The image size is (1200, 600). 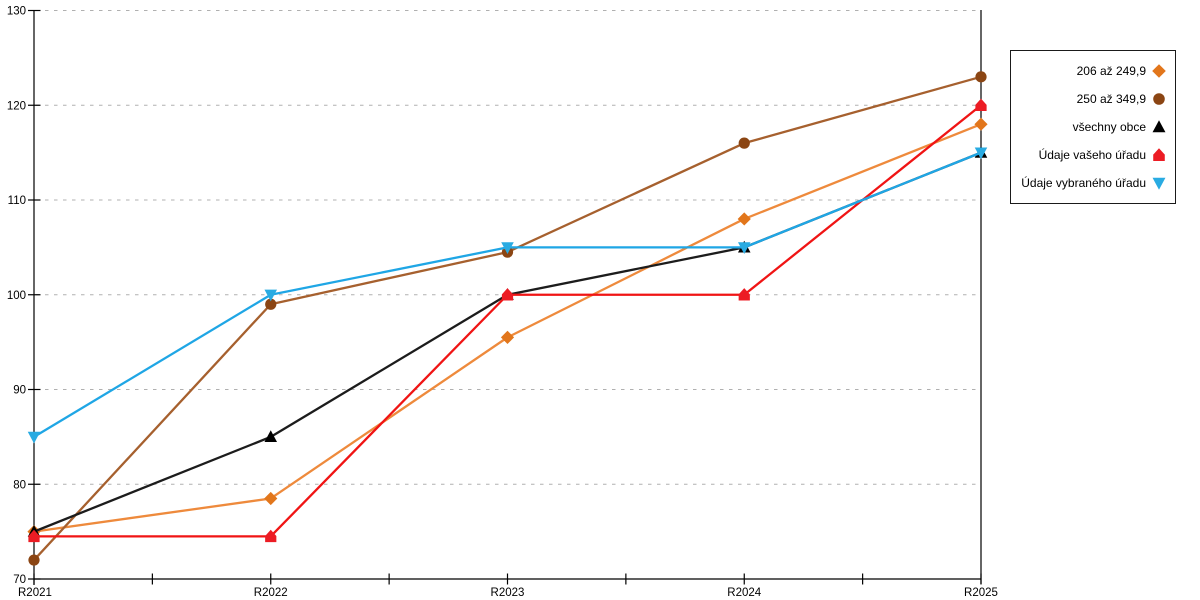 What do you see at coordinates (17, 201) in the screenshot?
I see `y-tick-label-110: 110` at bounding box center [17, 201].